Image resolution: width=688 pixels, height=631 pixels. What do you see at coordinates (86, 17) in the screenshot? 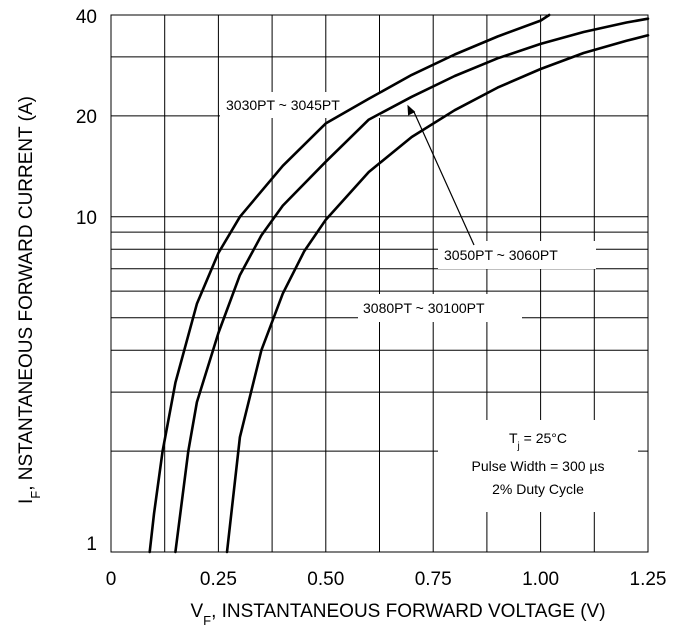
I see `y-tick-label: 40` at bounding box center [86, 17].